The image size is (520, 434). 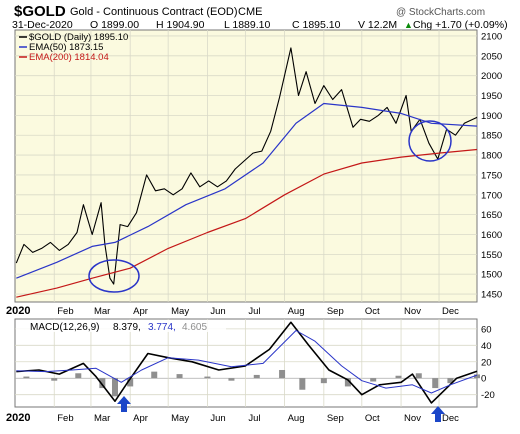 What do you see at coordinates (127, 327) in the screenshot?
I see `macd-value: 8.379,` at bounding box center [127, 327].